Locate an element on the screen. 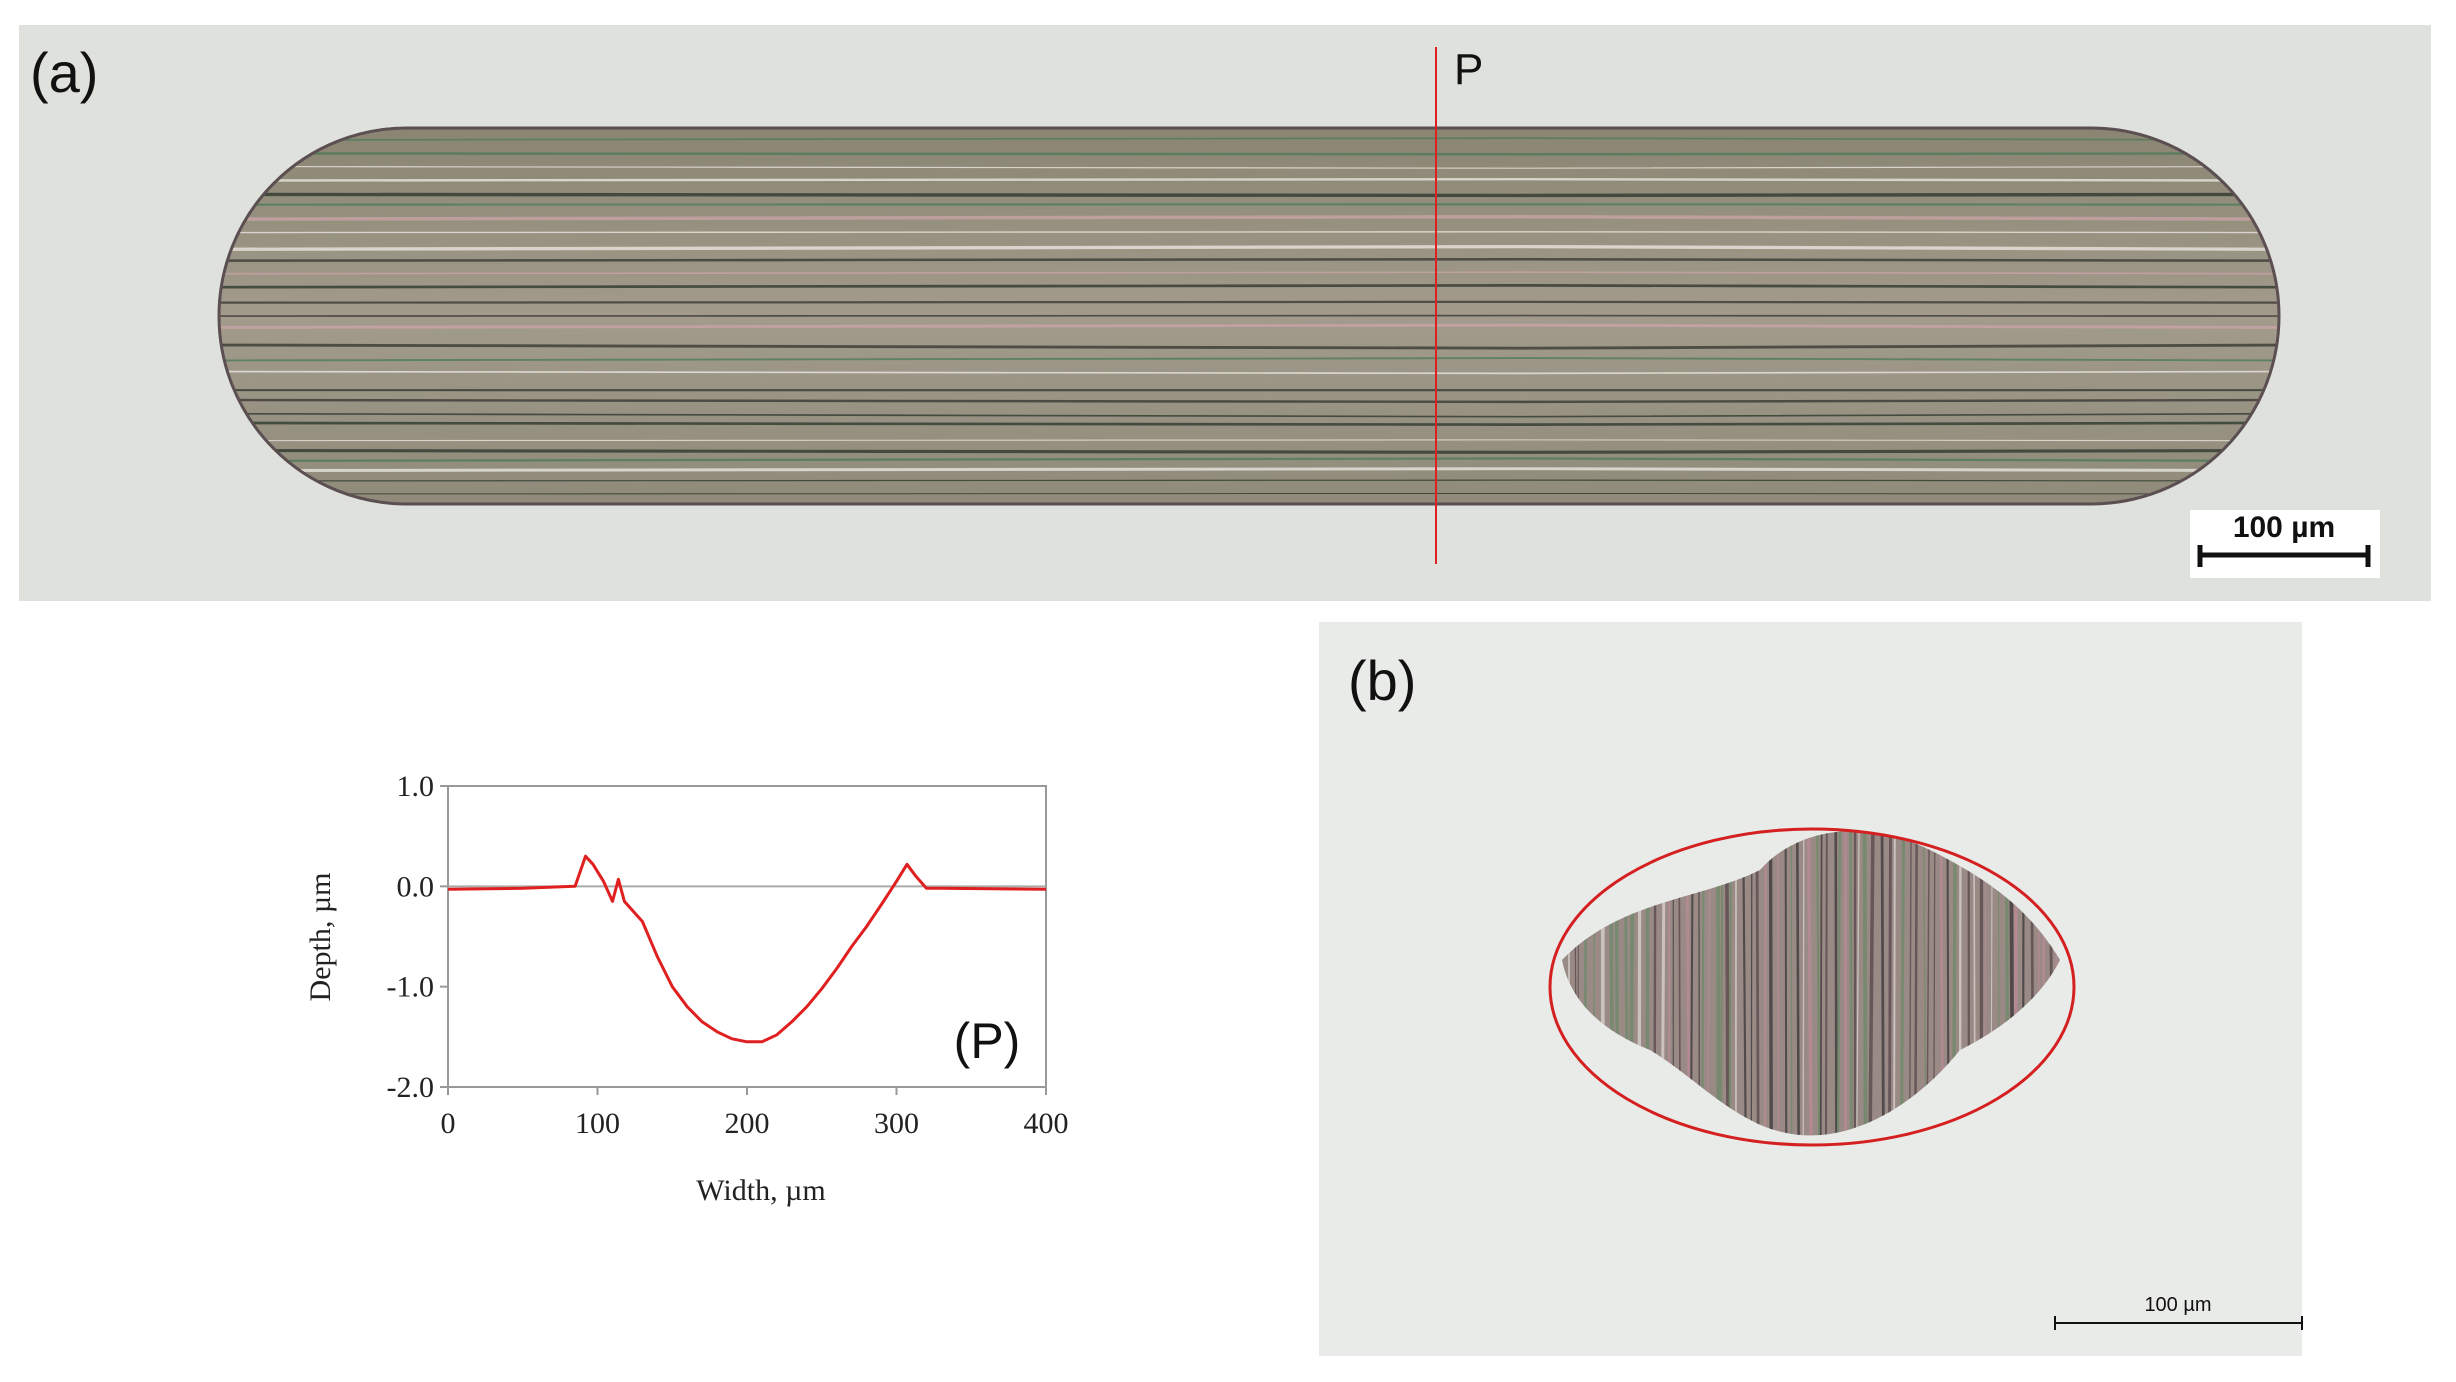 The image size is (2456, 1382). scale-box is located at coordinates (2285, 544).